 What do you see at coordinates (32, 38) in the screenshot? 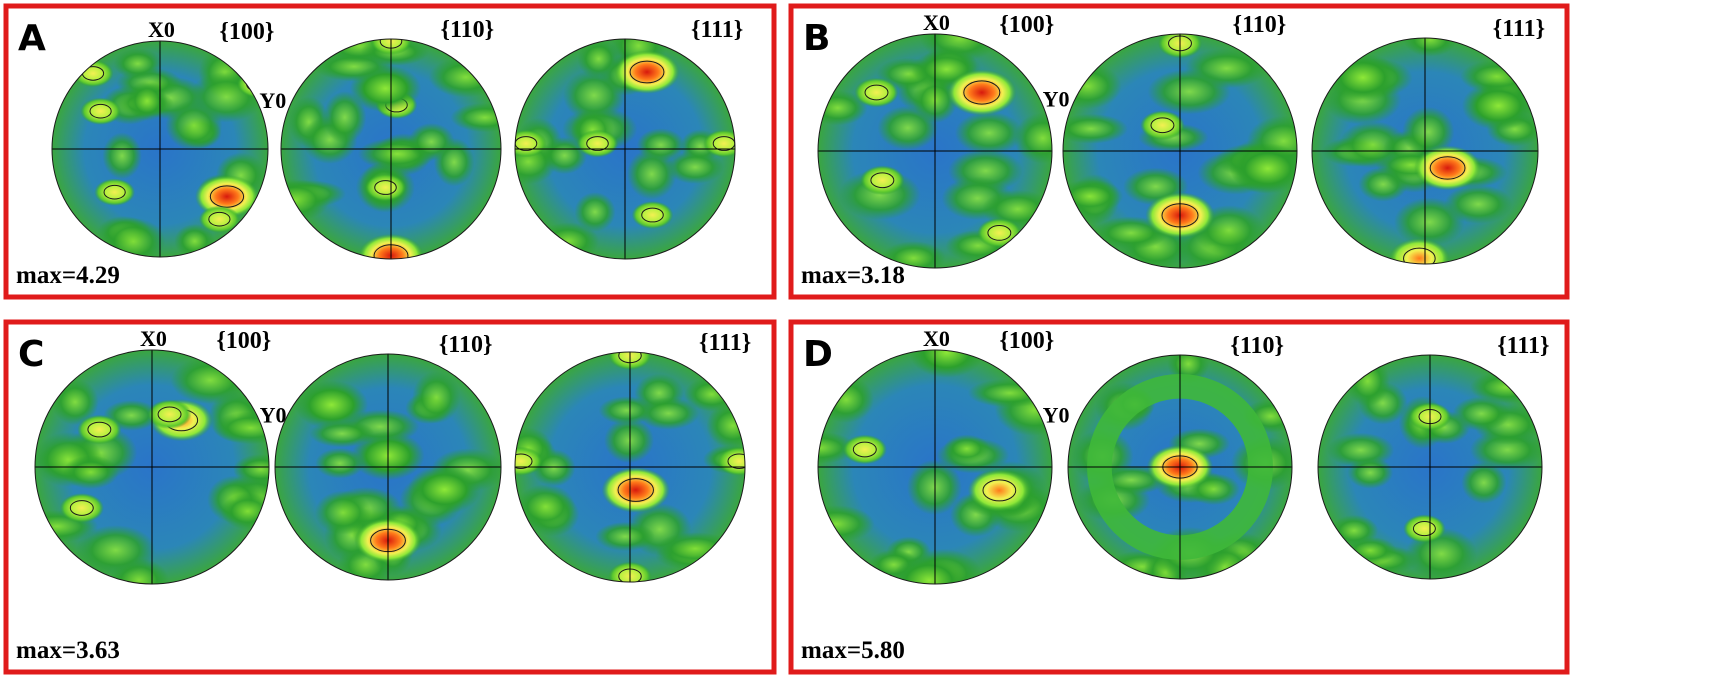
I see `panel-letter: A` at bounding box center [32, 38].